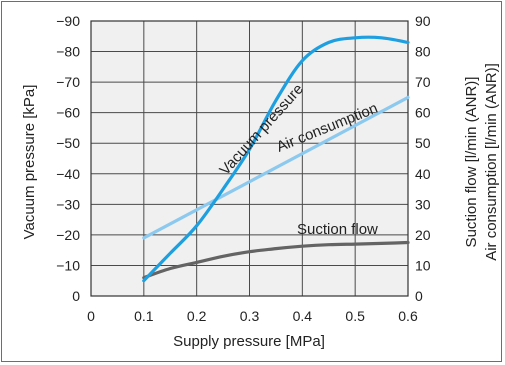 Image resolution: width=505 pixels, height=365 pixels. What do you see at coordinates (303, 316) in the screenshot?
I see `x-tick-label: 0.4` at bounding box center [303, 316].